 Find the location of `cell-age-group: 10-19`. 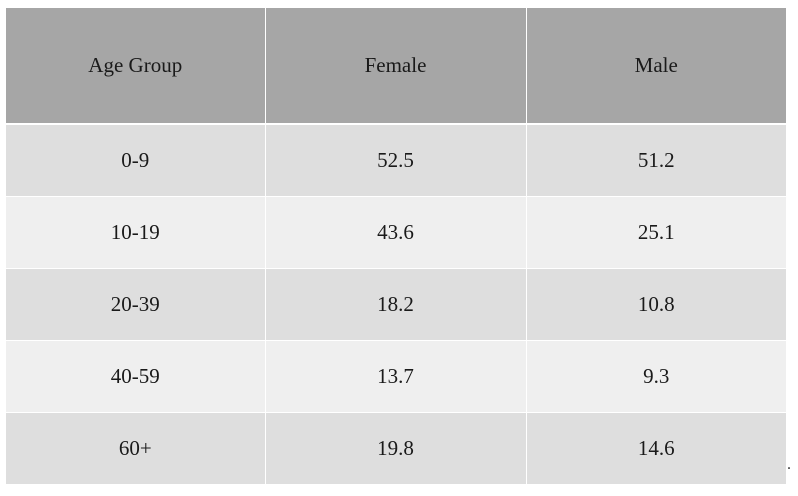

cell-age-group: 10-19 is located at coordinates (136, 232).